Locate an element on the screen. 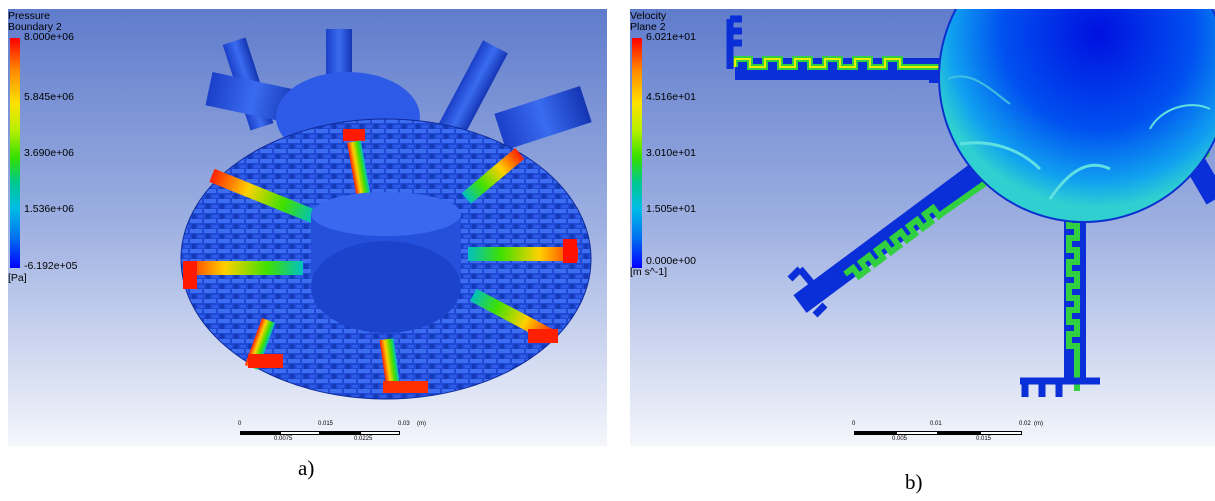 This screenshot has height=501, width=1215. legend-tick: 3.690e+06 is located at coordinates (49, 153).